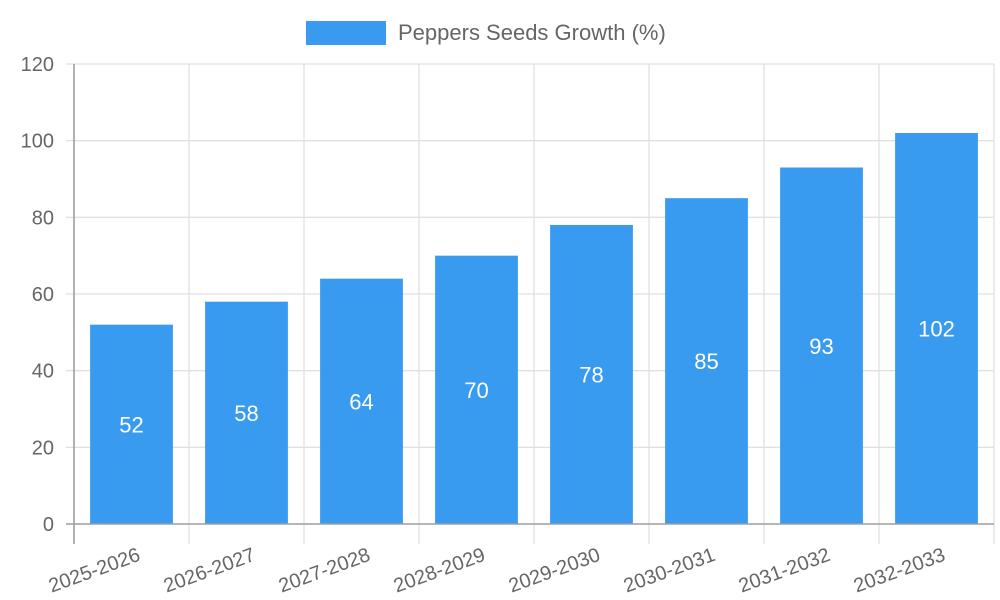 The image size is (1000, 600). I want to click on bar-value-label: 64, so click(361, 401).